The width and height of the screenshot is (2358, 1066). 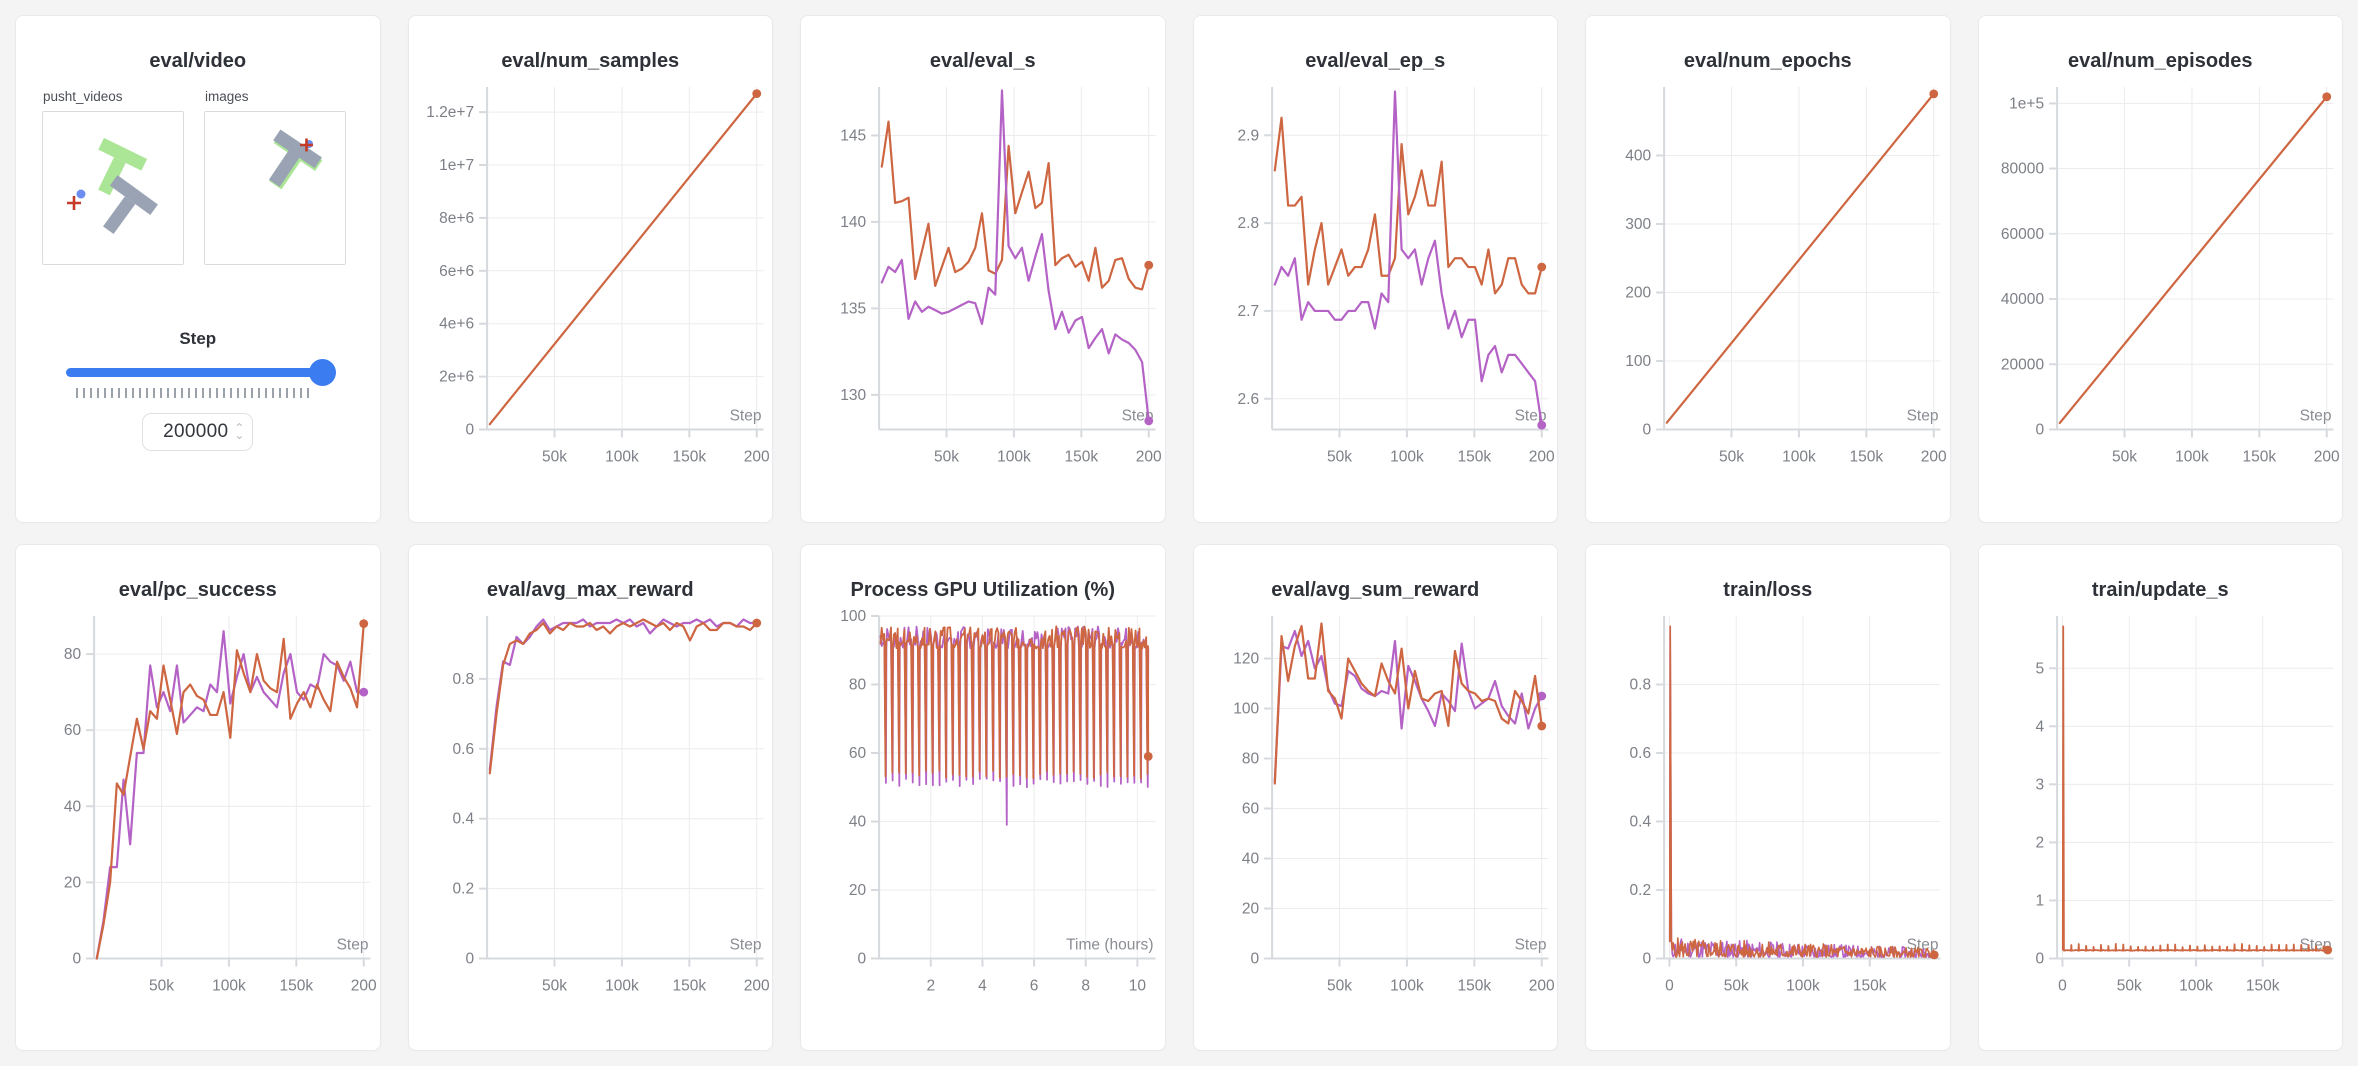 I want to click on svg-text: 0.2, so click(x=1641, y=889).